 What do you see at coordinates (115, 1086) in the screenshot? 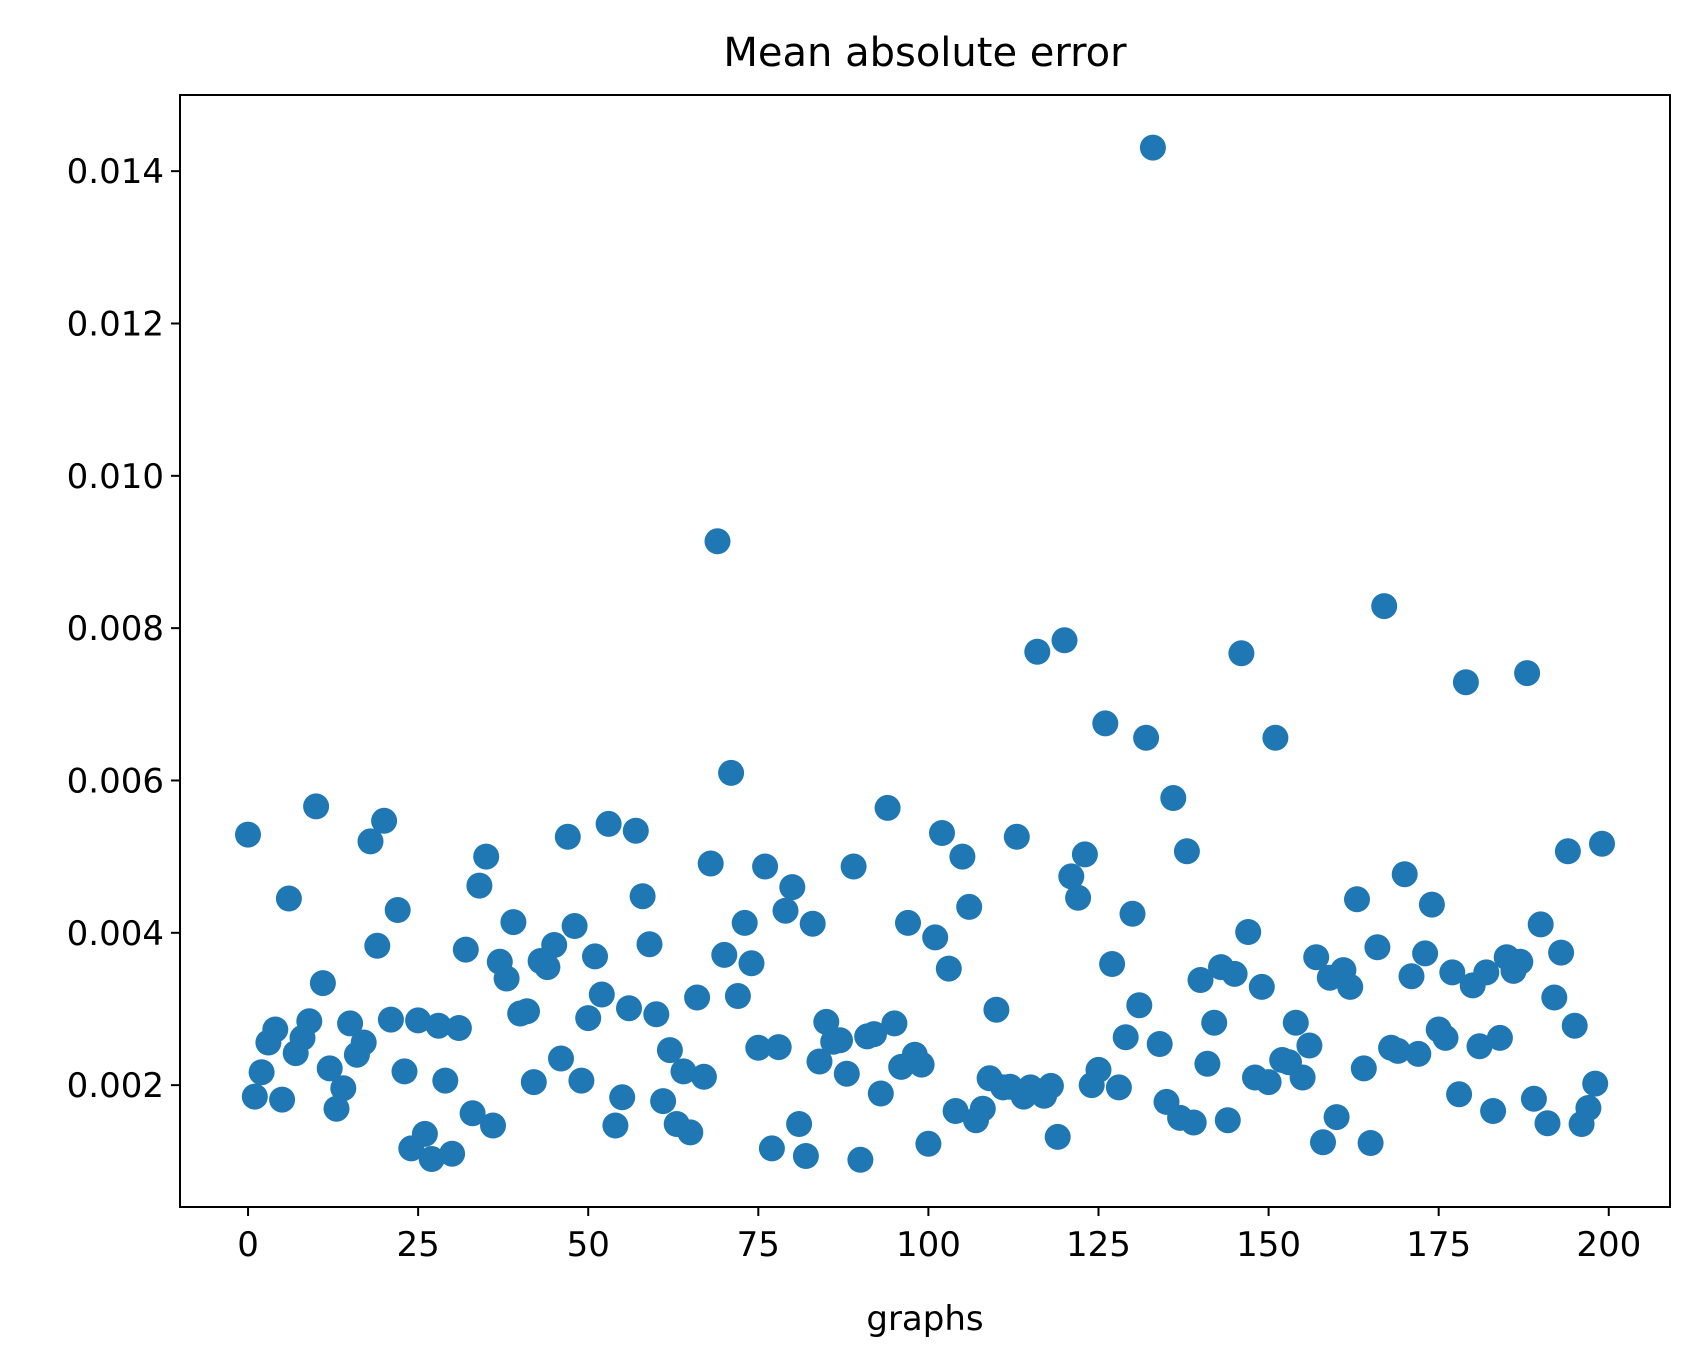
I see `y-tick-label: 0.002` at bounding box center [115, 1086].